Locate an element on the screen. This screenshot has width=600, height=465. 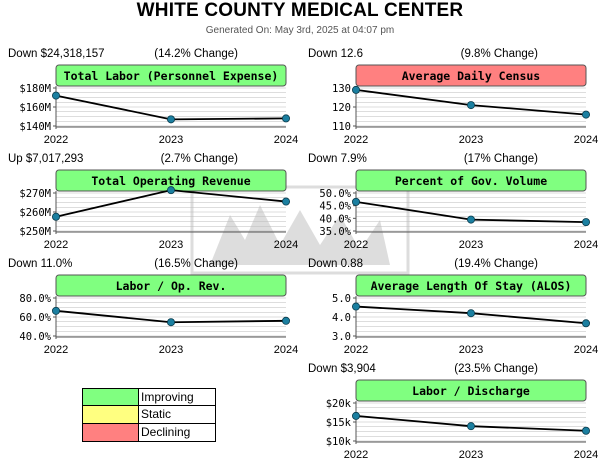
legend-item-improving: Improving is located at coordinates (149, 397).